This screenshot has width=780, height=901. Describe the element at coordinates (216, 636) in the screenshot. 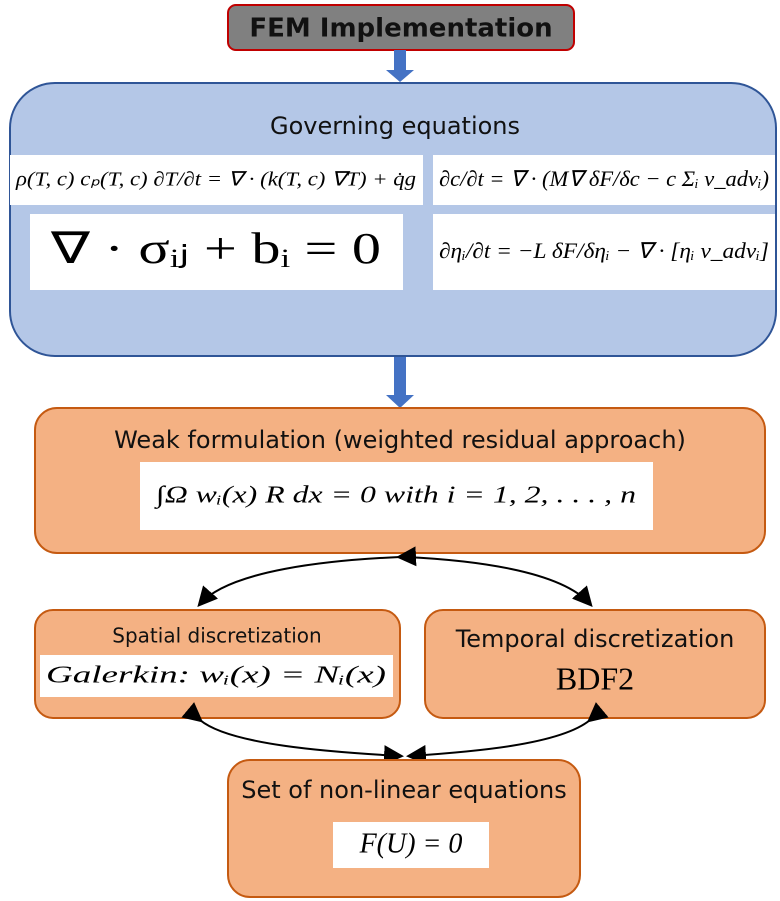

I see `spatial-title: Spatial discretization` at that location.